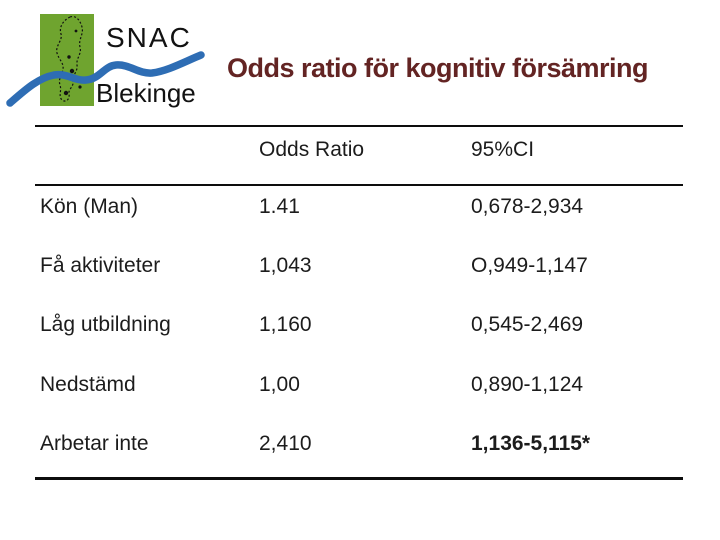 This screenshot has width=720, height=540. What do you see at coordinates (146, 93) in the screenshot?
I see `logo-text-blekinge: Blekinge` at bounding box center [146, 93].